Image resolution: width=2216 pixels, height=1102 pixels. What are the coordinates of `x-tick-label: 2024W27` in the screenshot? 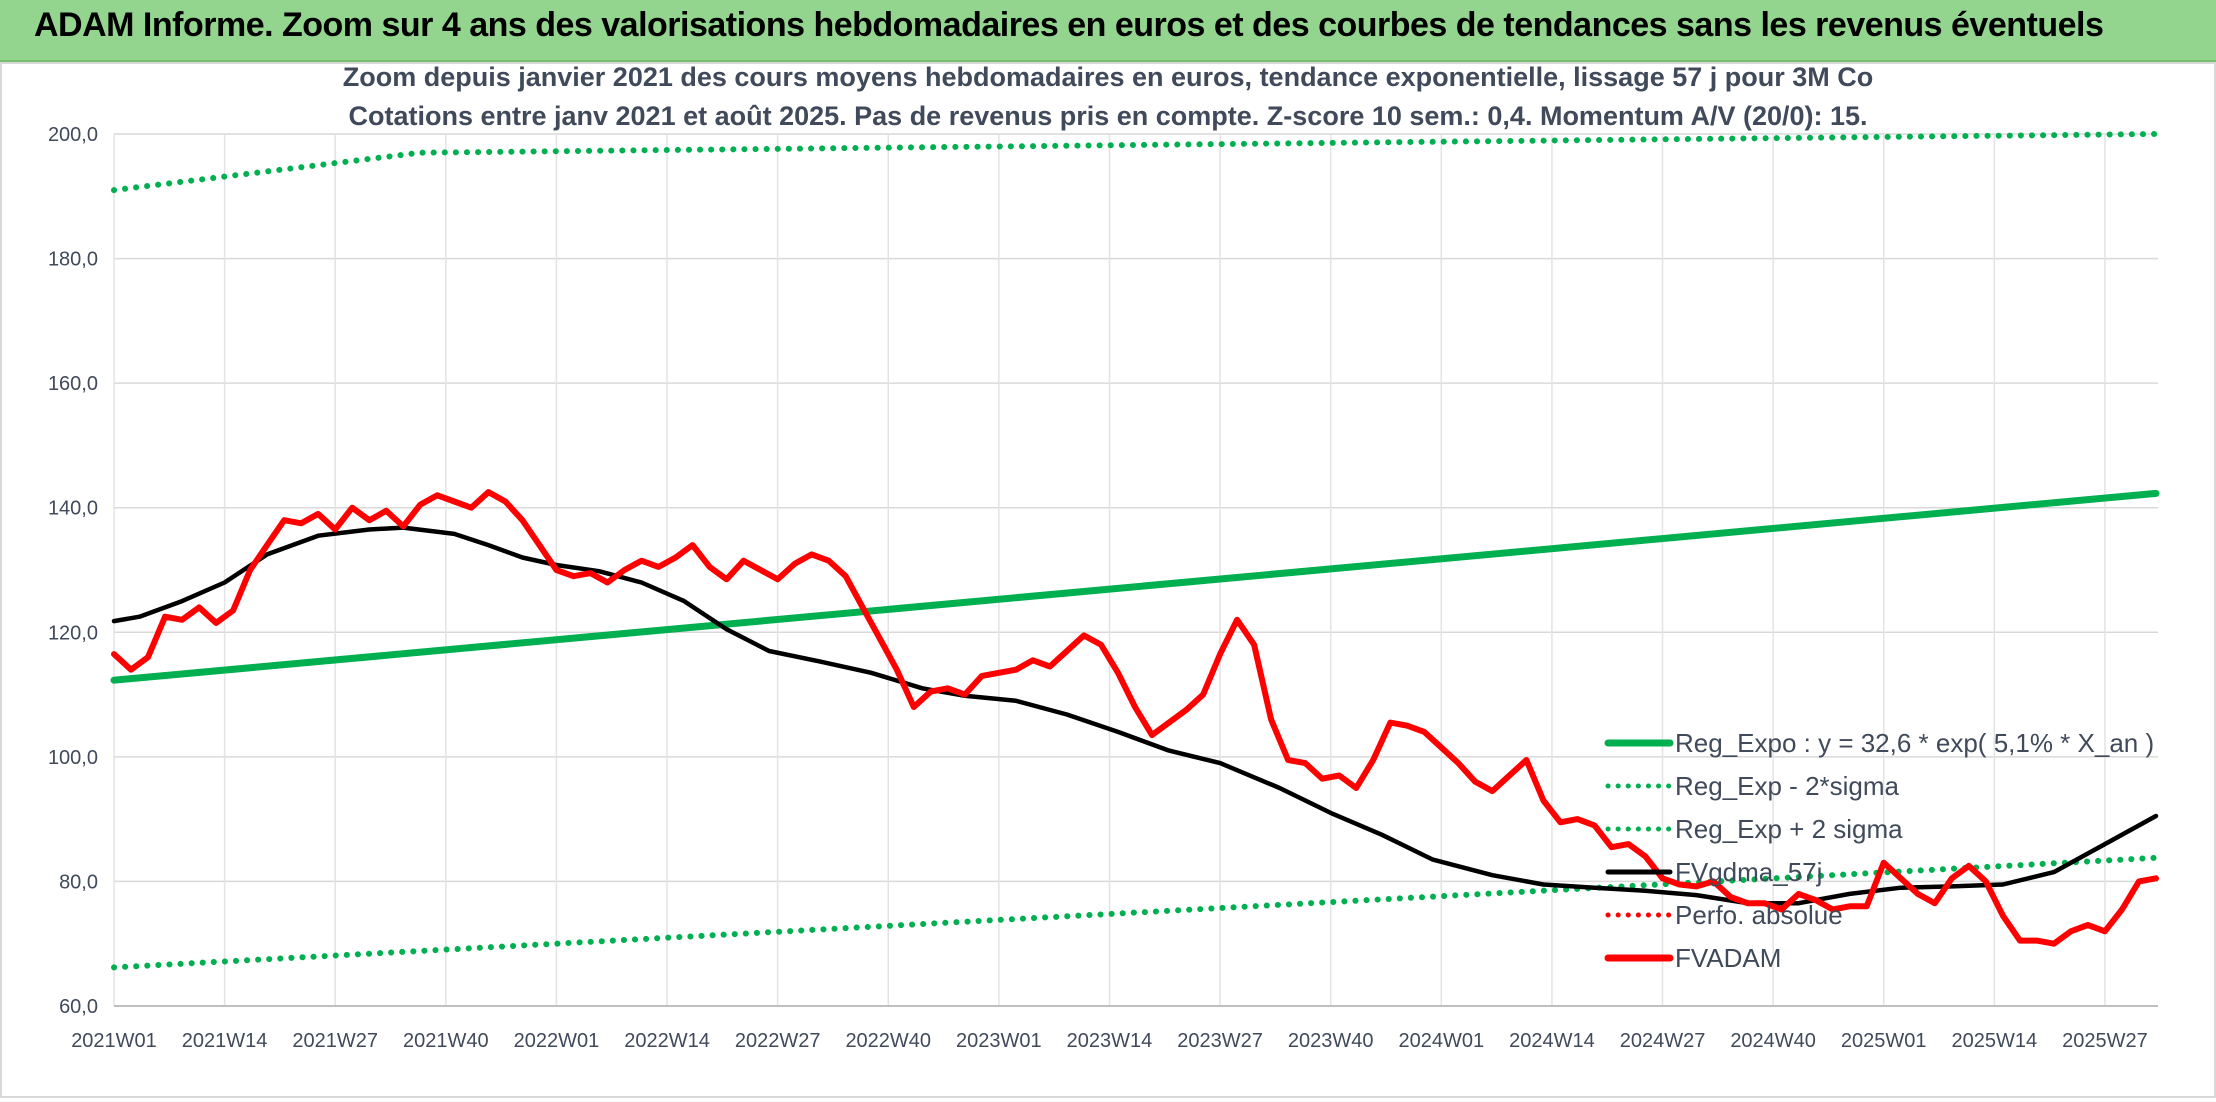 It's located at (1663, 1041).